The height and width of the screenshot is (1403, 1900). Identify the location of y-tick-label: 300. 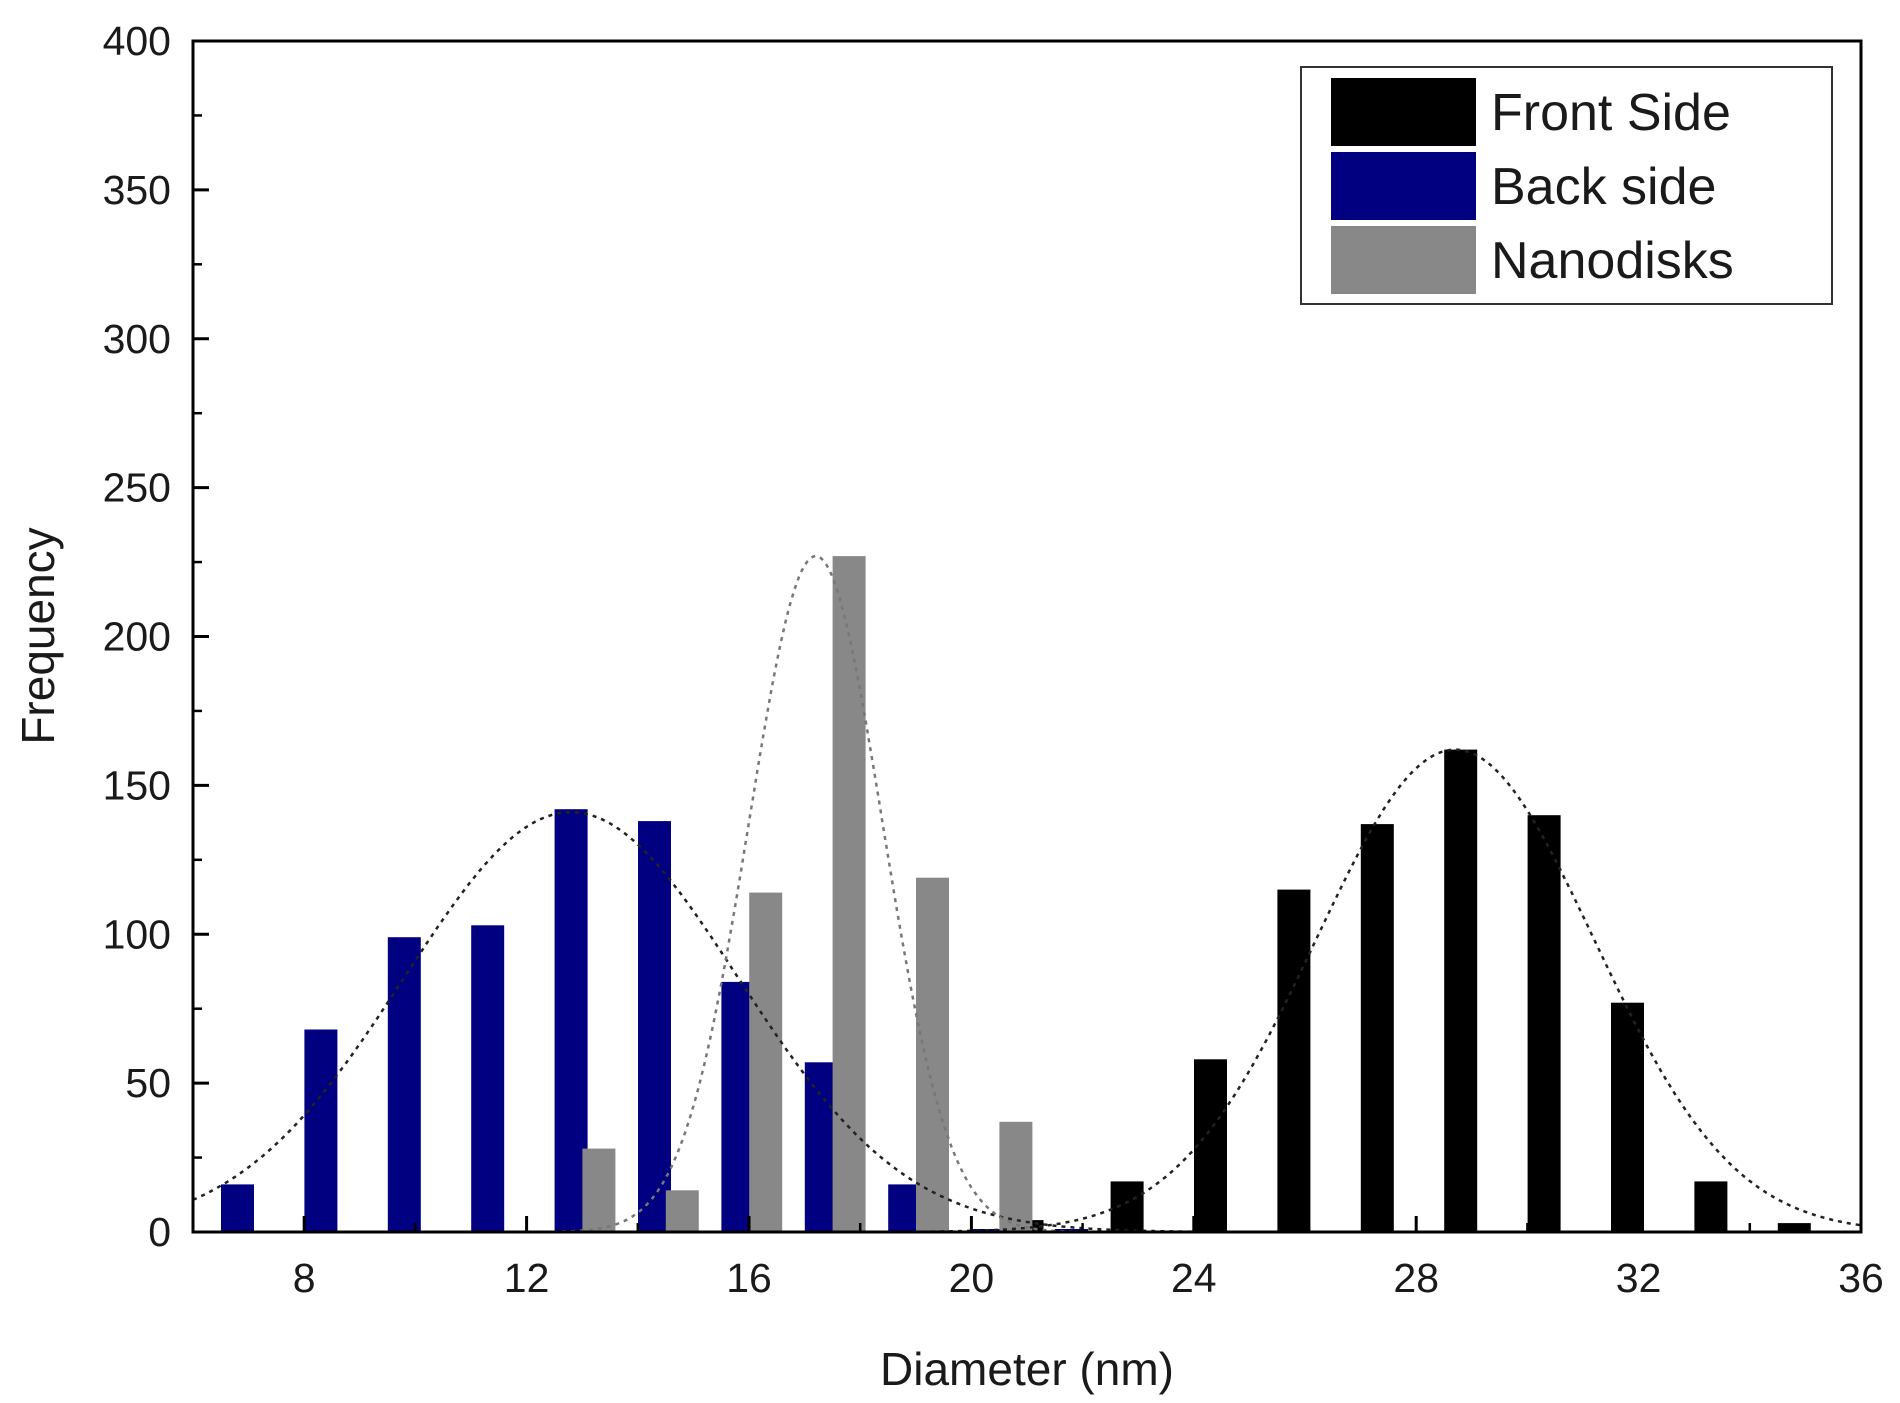
(137, 339).